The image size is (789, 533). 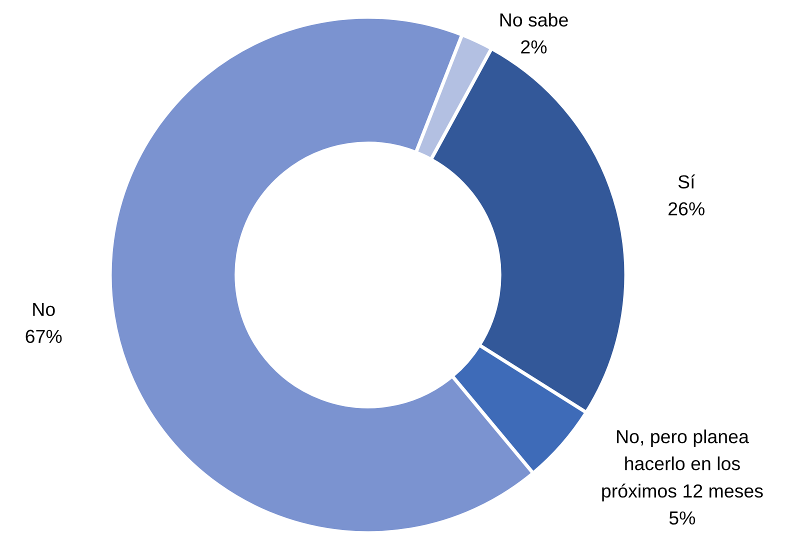 What do you see at coordinates (686, 209) in the screenshot?
I see `data-label: 26%` at bounding box center [686, 209].